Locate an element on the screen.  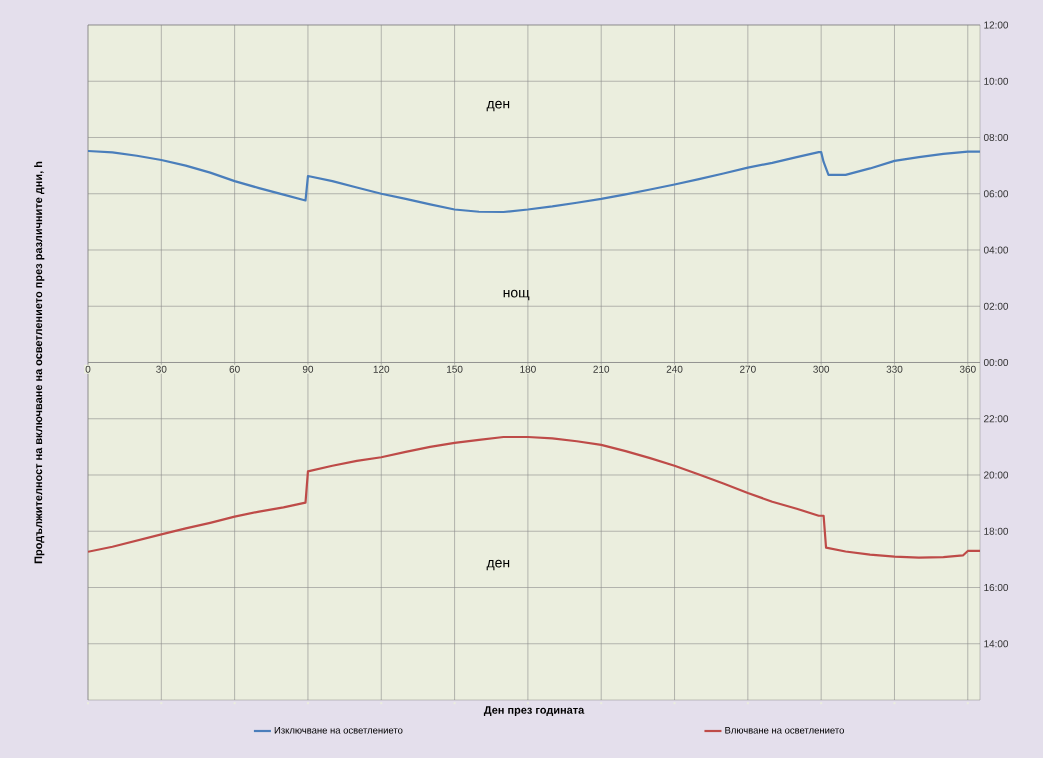
x-tick-label: 300 is located at coordinates (821, 369).